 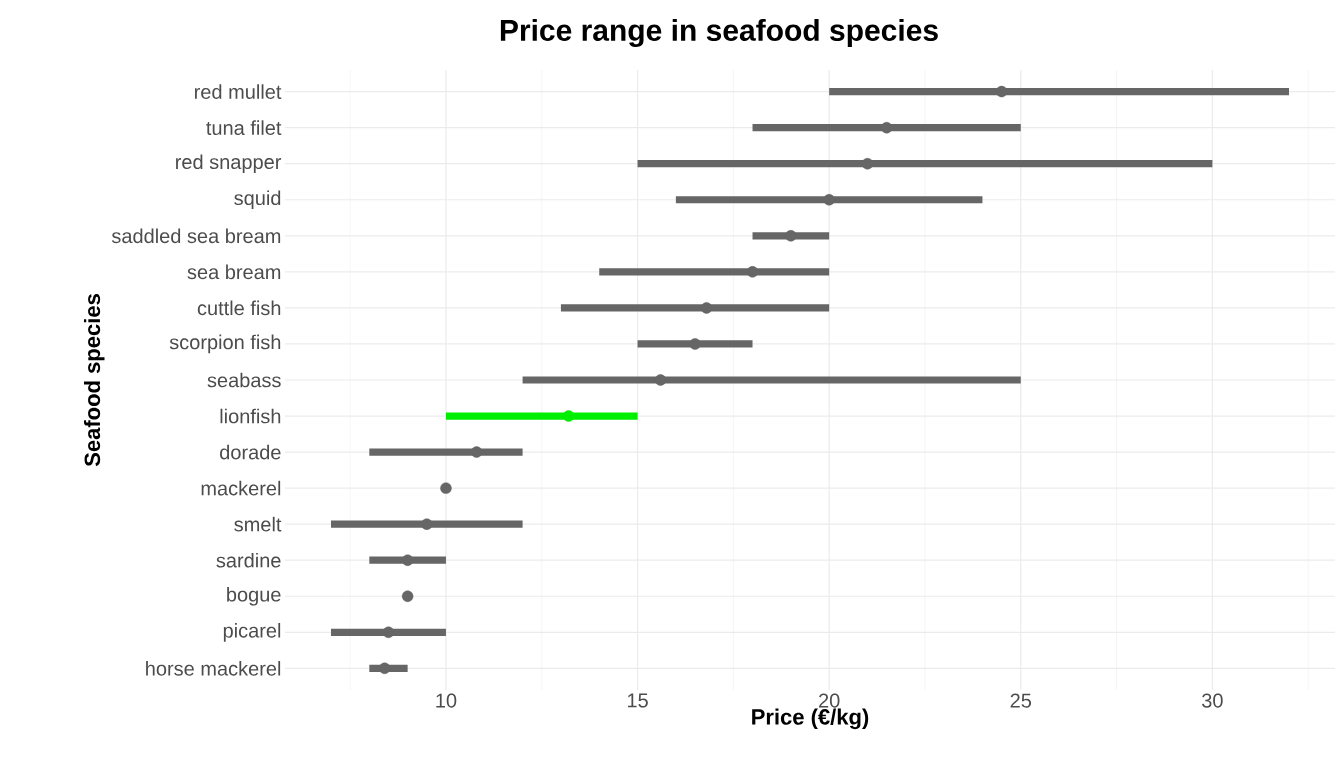 I want to click on y-tick-label: tuna filet, so click(x=244, y=127).